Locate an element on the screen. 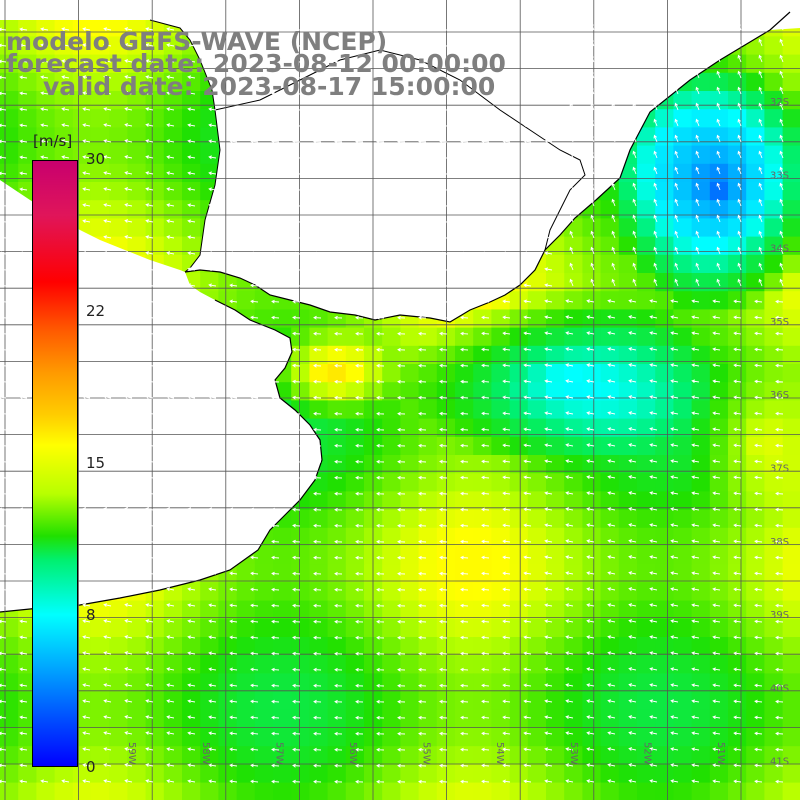 The height and width of the screenshot is (800, 800). colorbar-tick: 22 is located at coordinates (96, 311).